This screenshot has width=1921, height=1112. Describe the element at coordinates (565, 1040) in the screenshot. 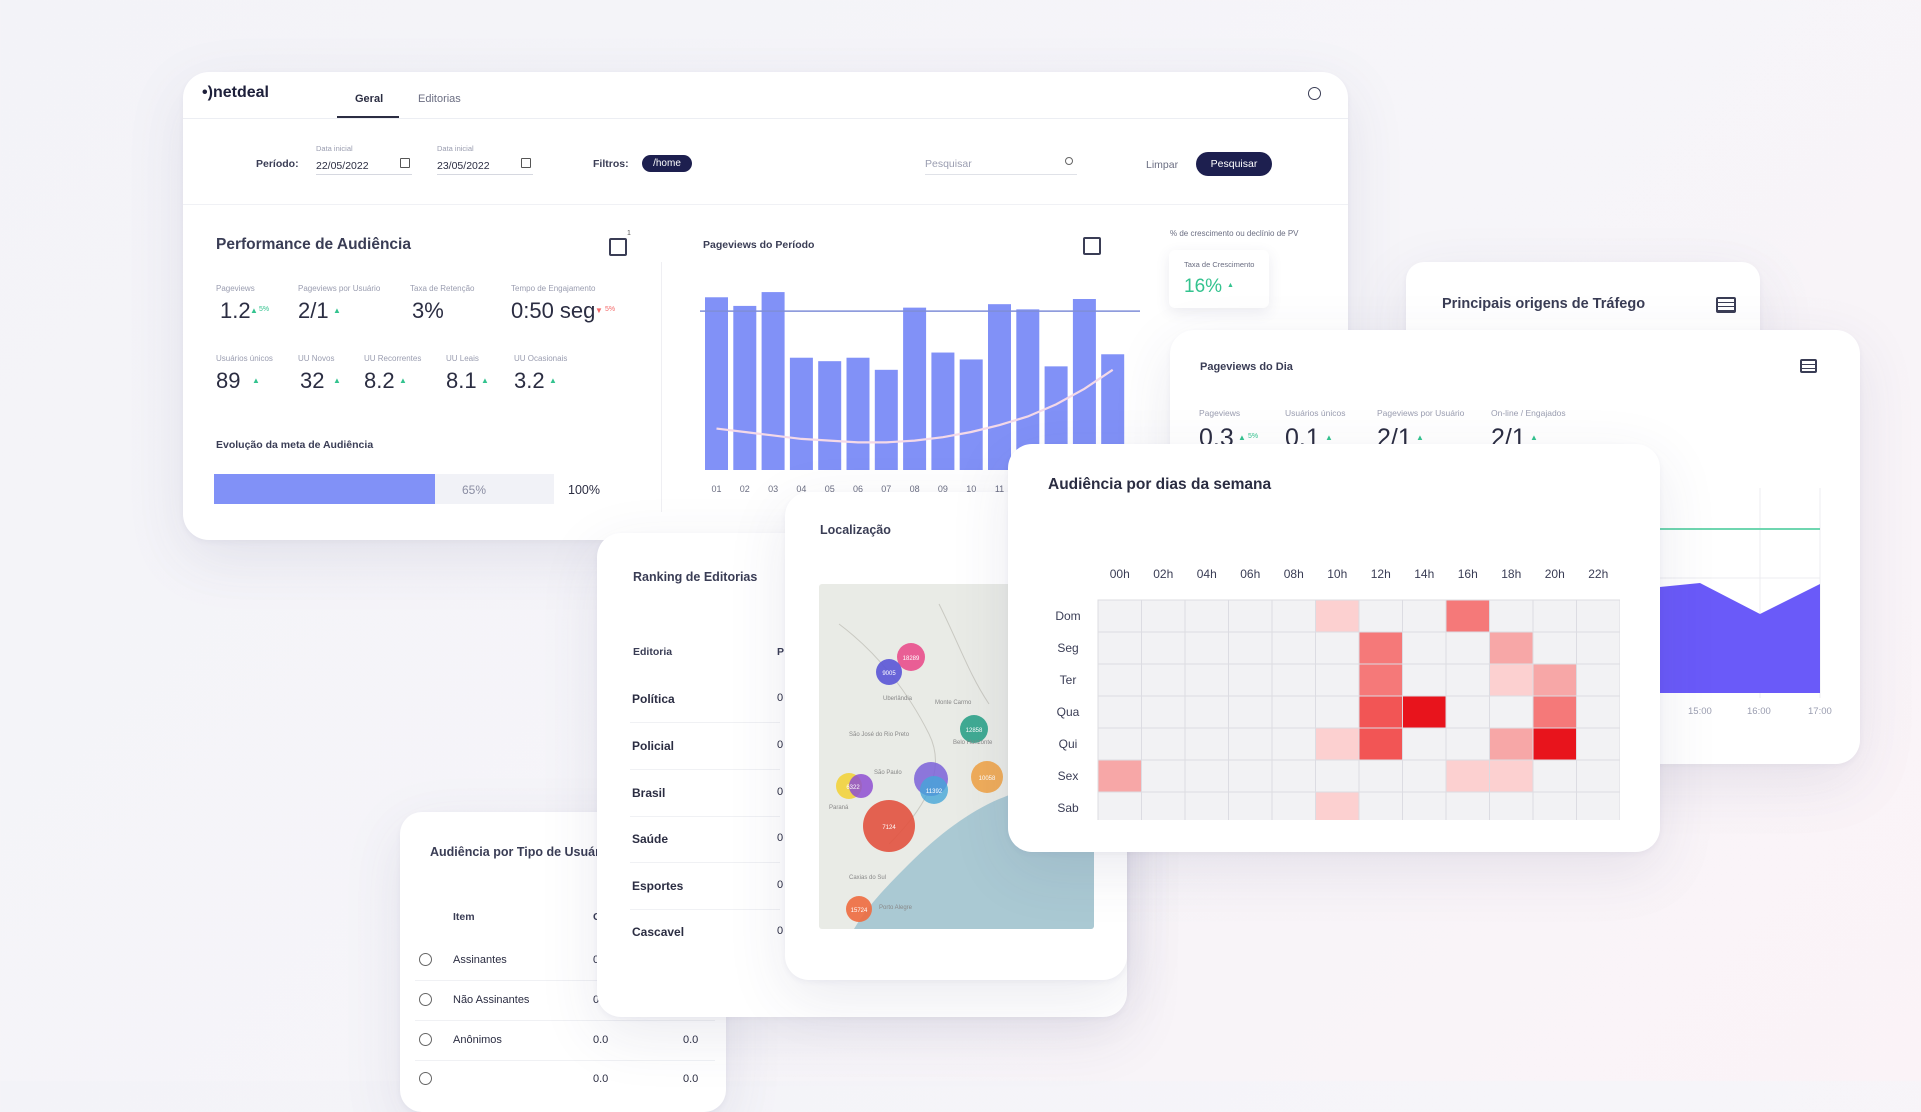

I see `table-row: Anônimos 0.0 0.0` at that location.